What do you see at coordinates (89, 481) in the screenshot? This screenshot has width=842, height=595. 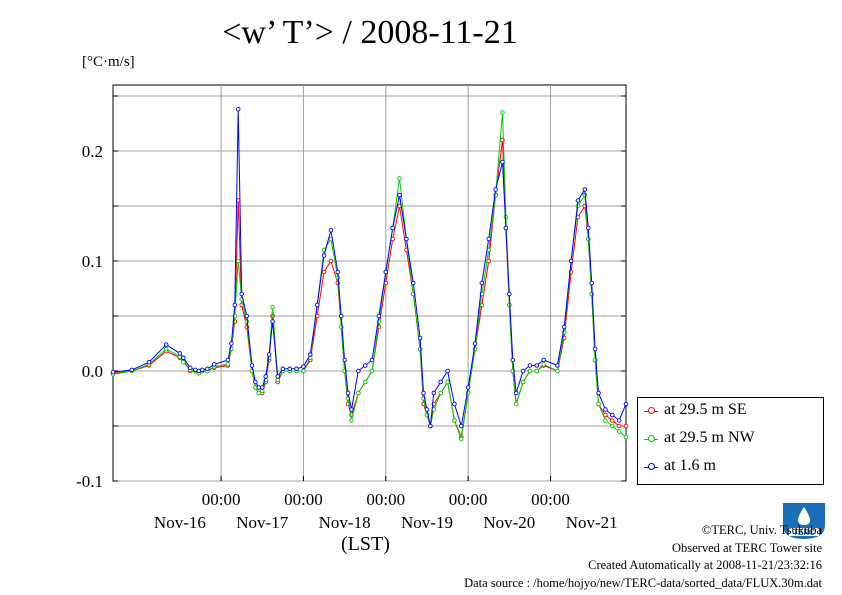 I see `y-tick-label: -0.1` at bounding box center [89, 481].